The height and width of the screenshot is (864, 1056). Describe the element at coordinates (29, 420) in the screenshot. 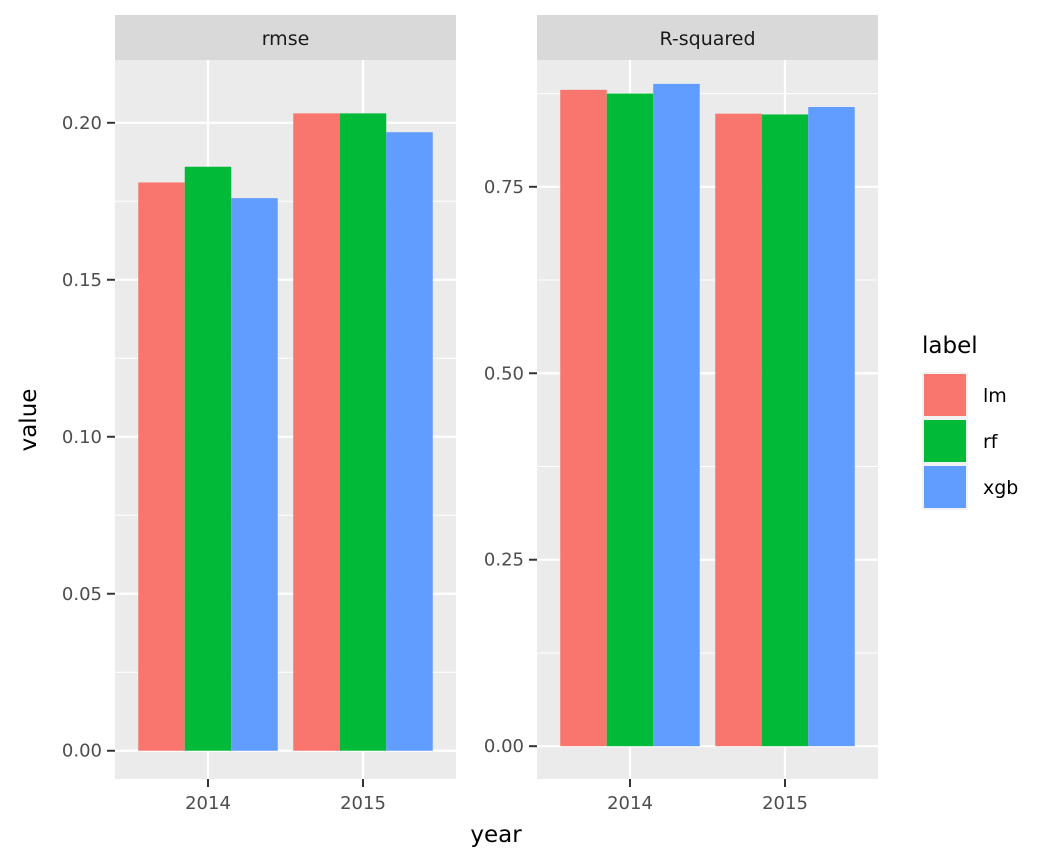

I see `y-axis-title: value` at that location.